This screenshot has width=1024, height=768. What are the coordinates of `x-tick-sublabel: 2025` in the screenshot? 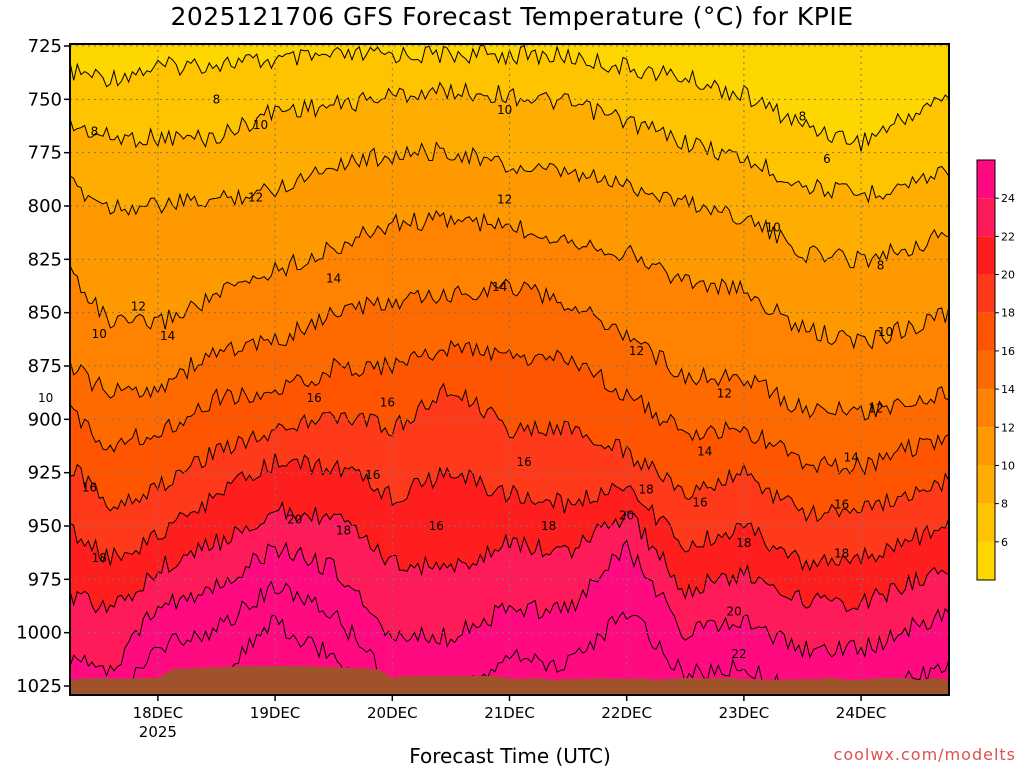 It's located at (158, 732).